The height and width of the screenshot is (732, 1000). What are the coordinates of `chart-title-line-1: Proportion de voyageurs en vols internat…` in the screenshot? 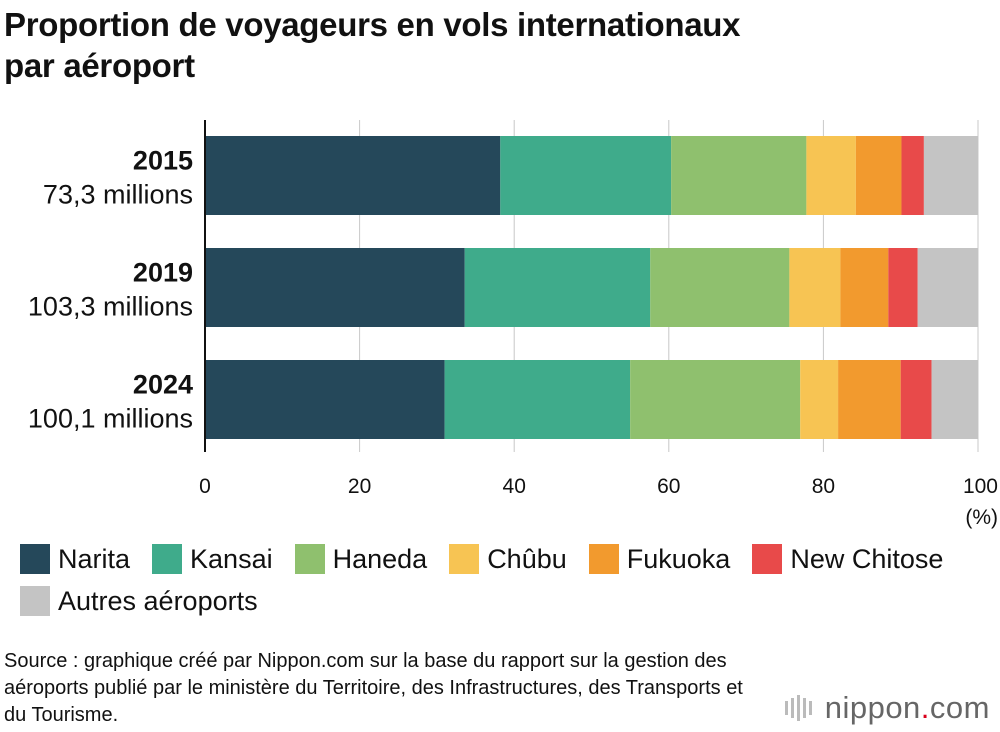 It's located at (372, 24).